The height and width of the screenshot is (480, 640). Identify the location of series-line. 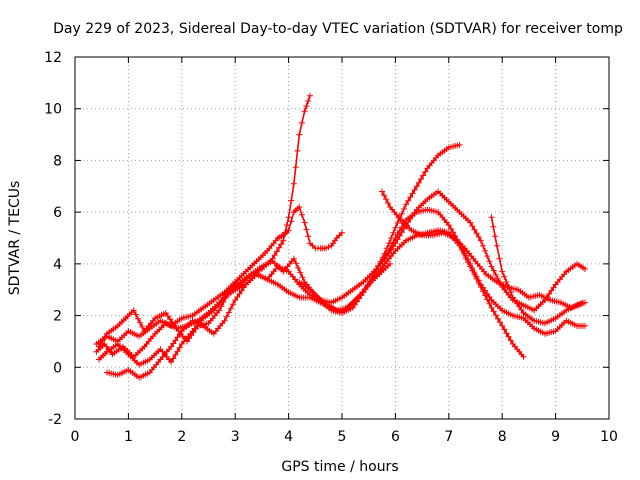
(219, 275).